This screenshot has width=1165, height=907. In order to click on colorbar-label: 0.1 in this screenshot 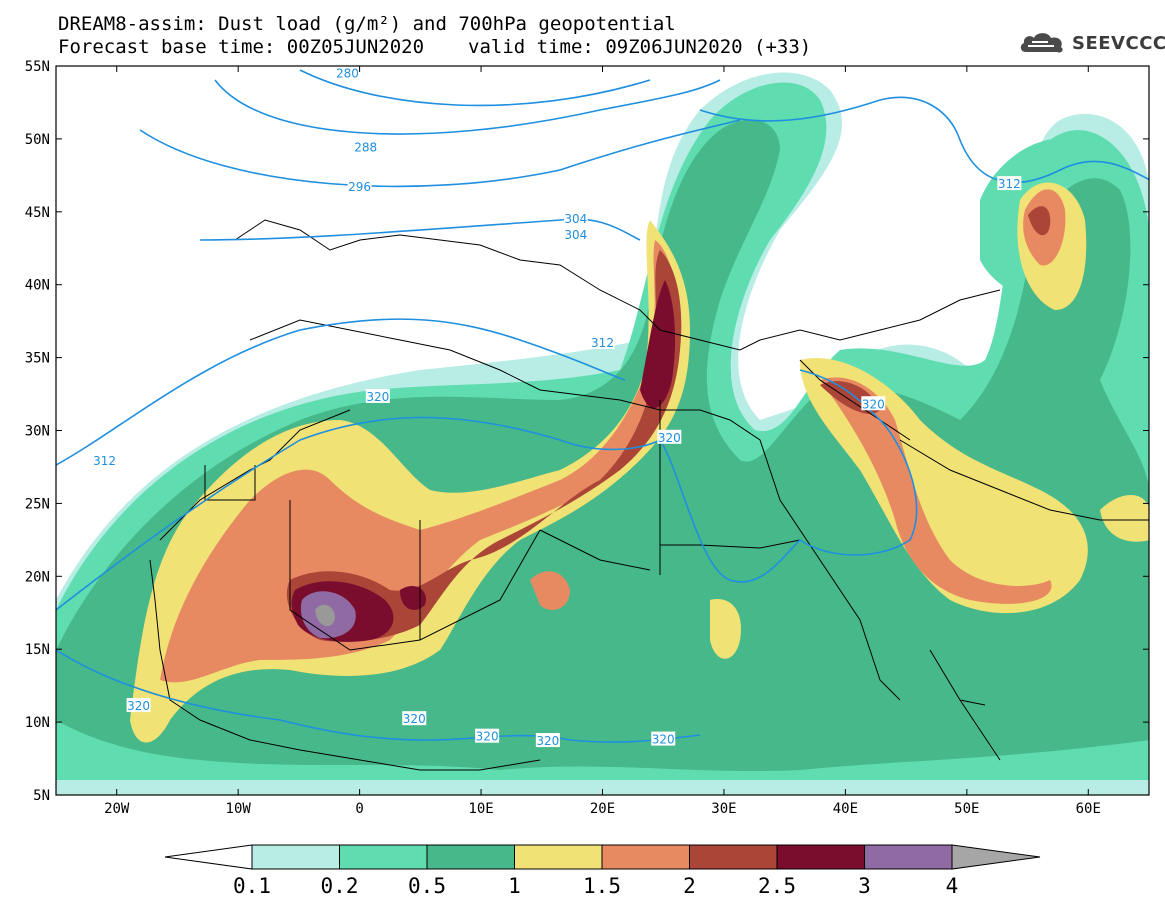, I will do `click(252, 886)`.